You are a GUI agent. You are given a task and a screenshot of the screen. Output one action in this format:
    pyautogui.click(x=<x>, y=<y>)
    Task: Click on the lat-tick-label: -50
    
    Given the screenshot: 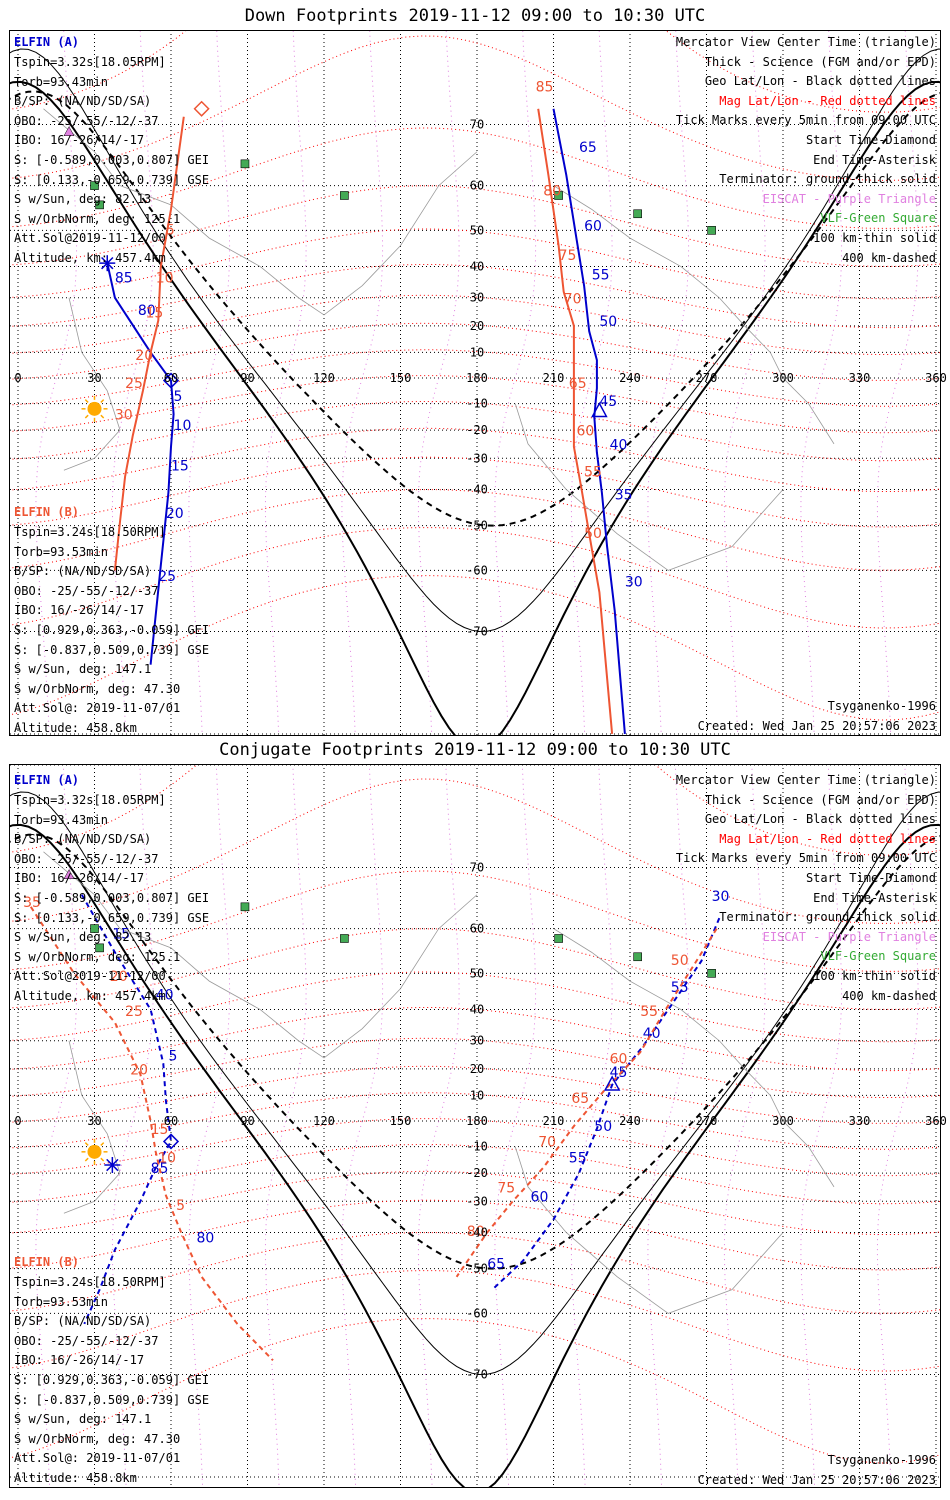 What is the action you would take?
    pyautogui.click(x=477, y=526)
    